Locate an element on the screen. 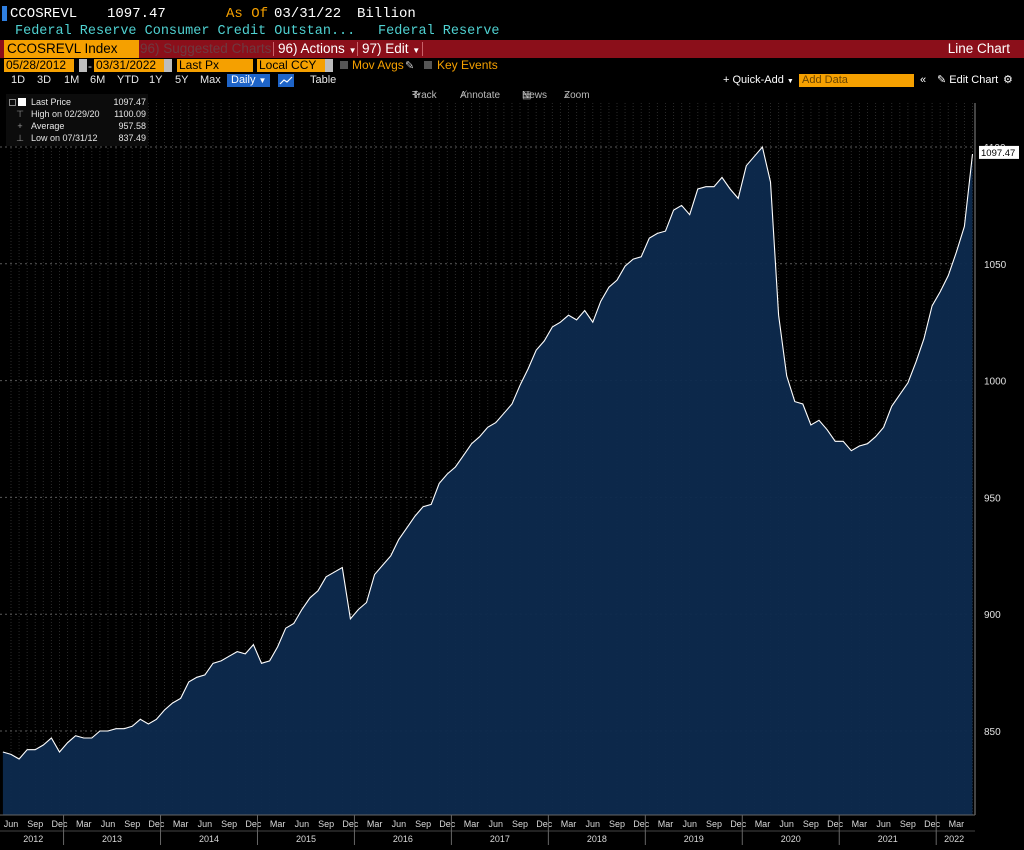 The image size is (1024, 850). y-tick-label: 1000 is located at coordinates (995, 382).